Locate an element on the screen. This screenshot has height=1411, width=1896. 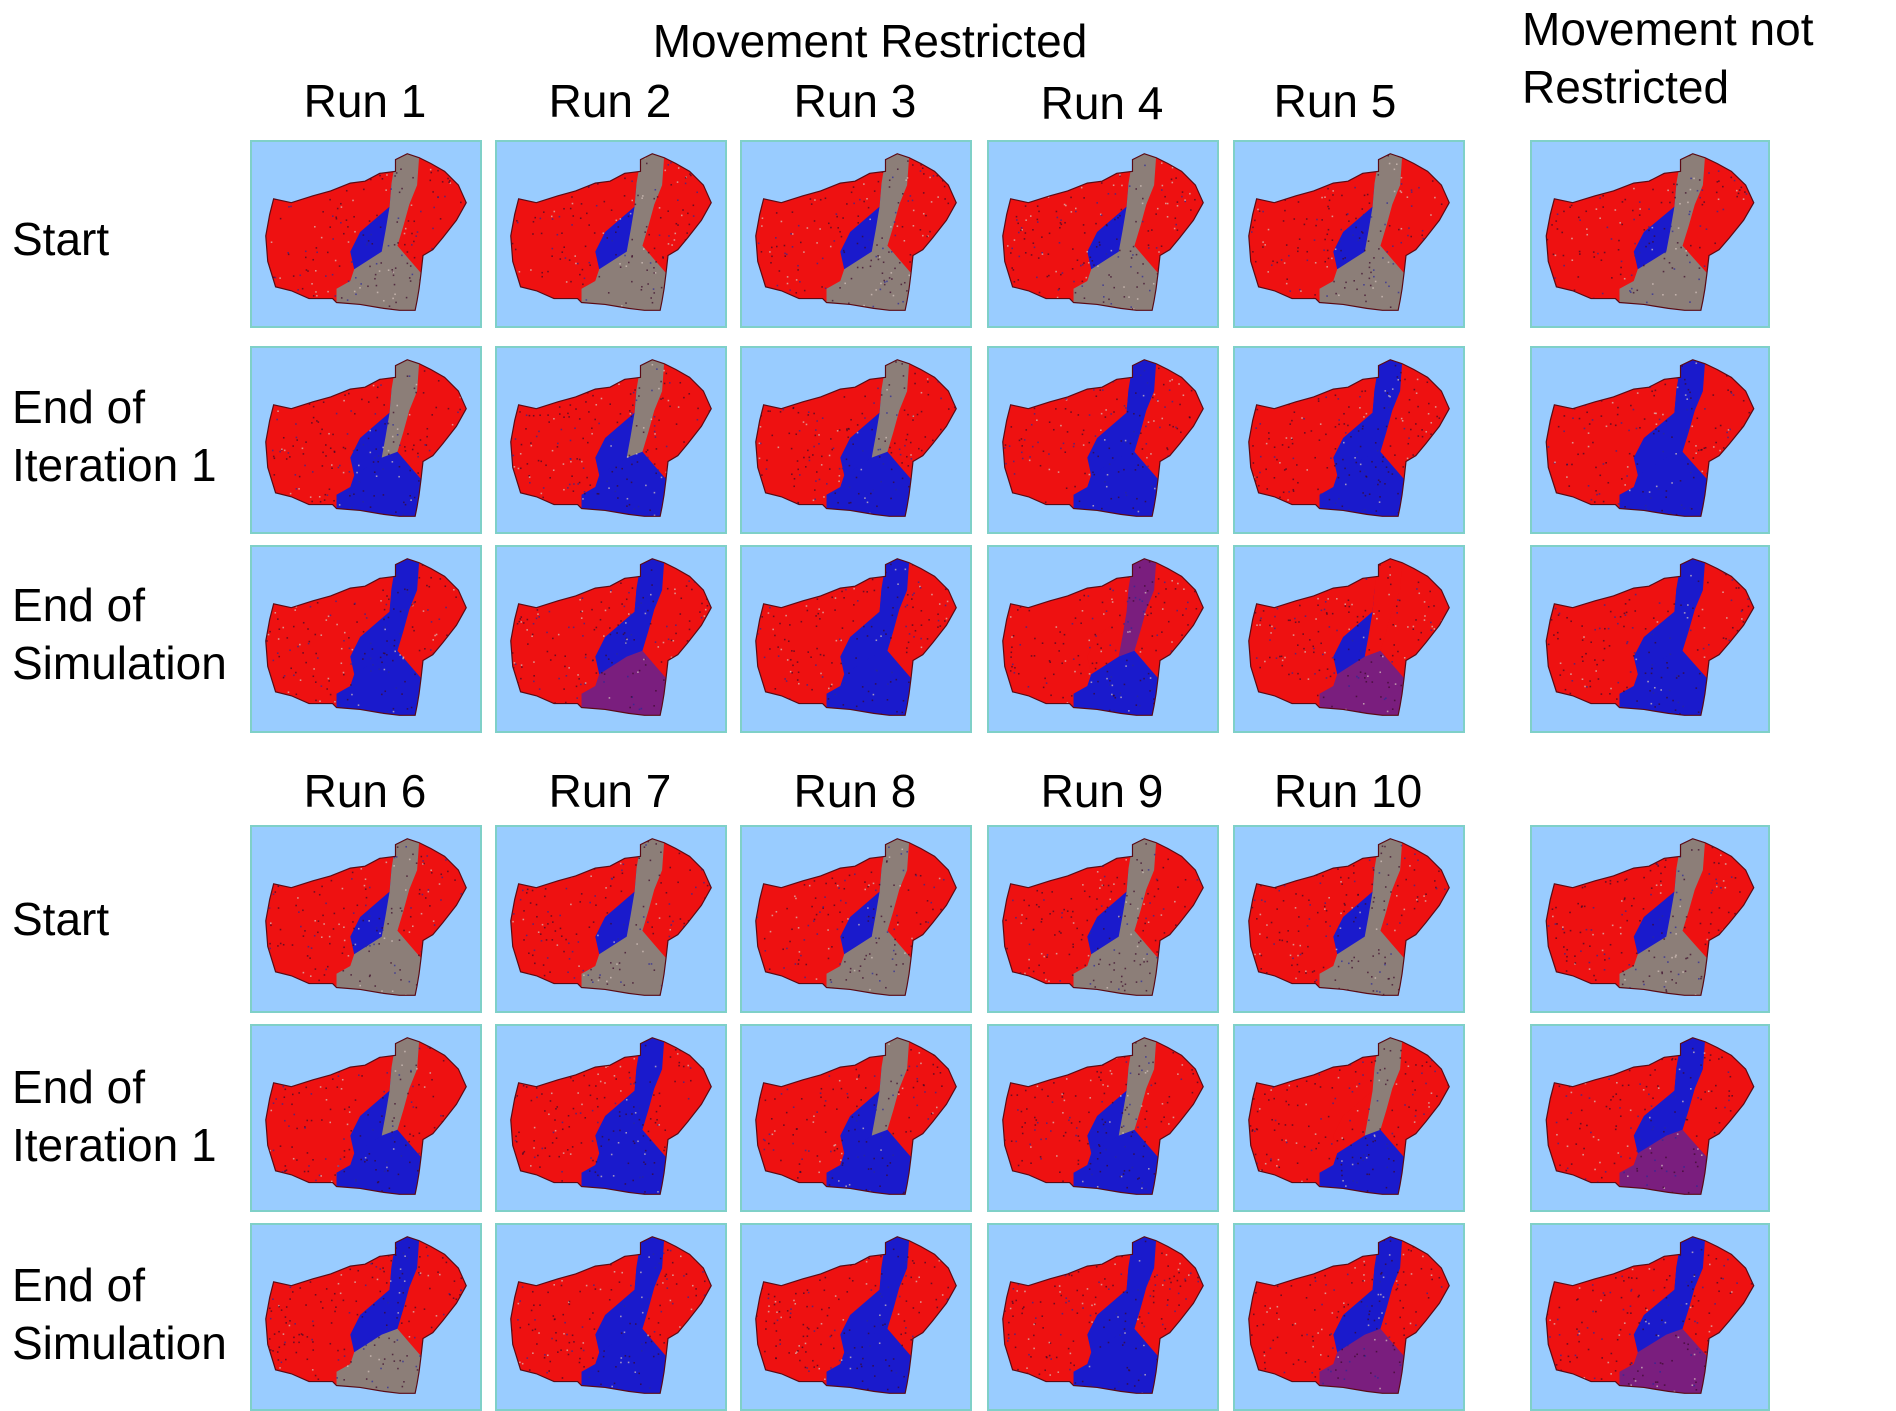
run-label: Run 9 is located at coordinates (1102, 791).